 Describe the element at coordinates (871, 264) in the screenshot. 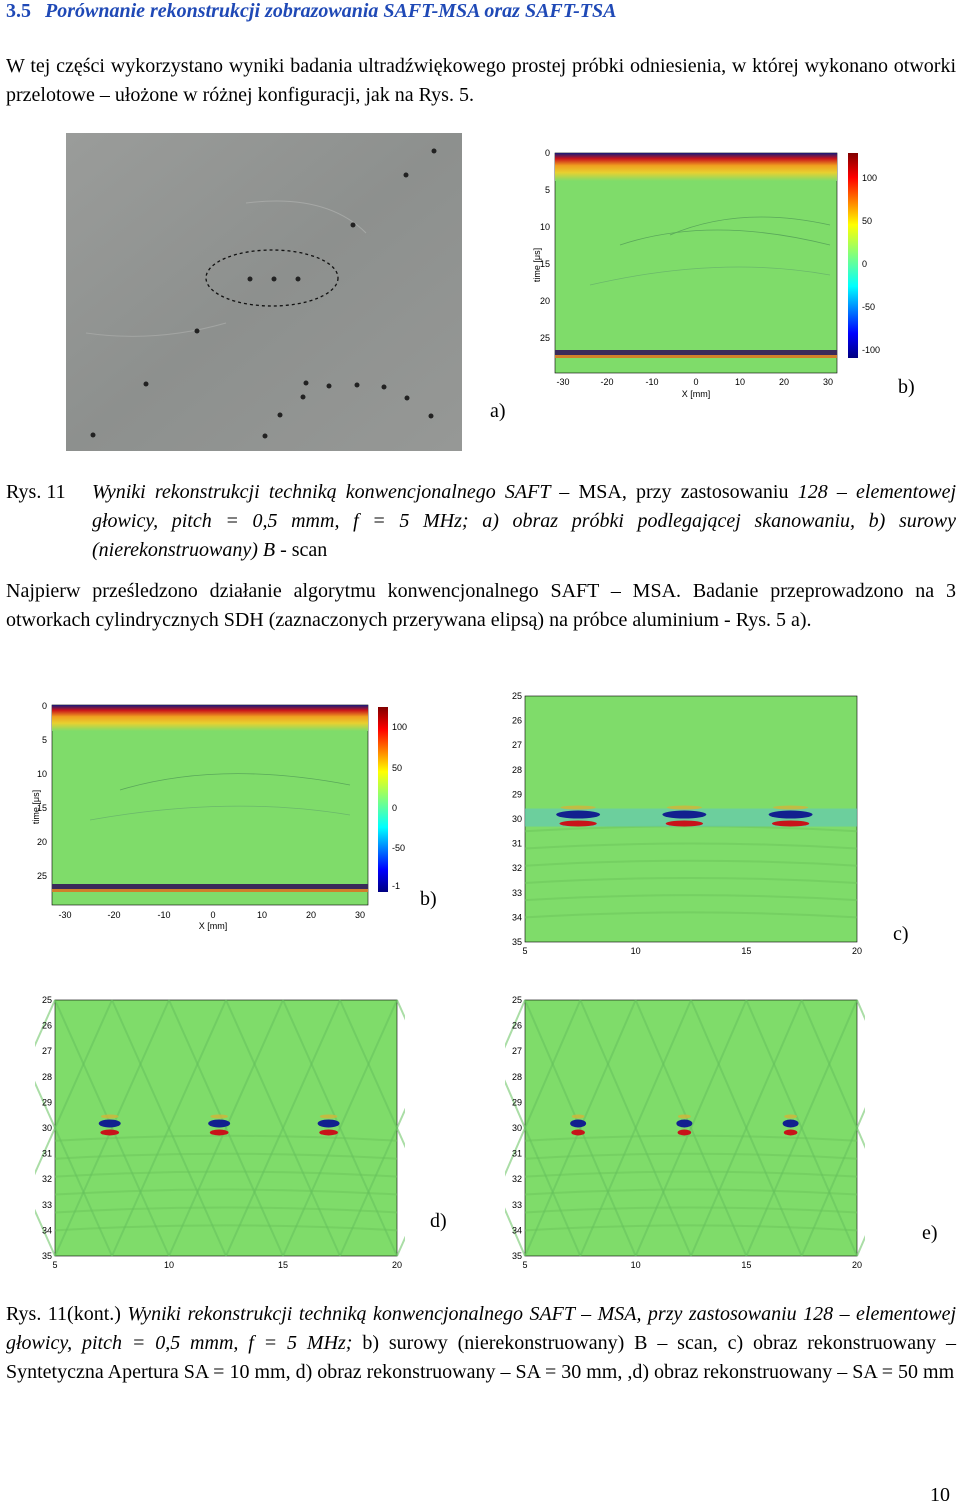

I see `colorbar-1-ticks: 100 50 0 -50 -100` at that location.